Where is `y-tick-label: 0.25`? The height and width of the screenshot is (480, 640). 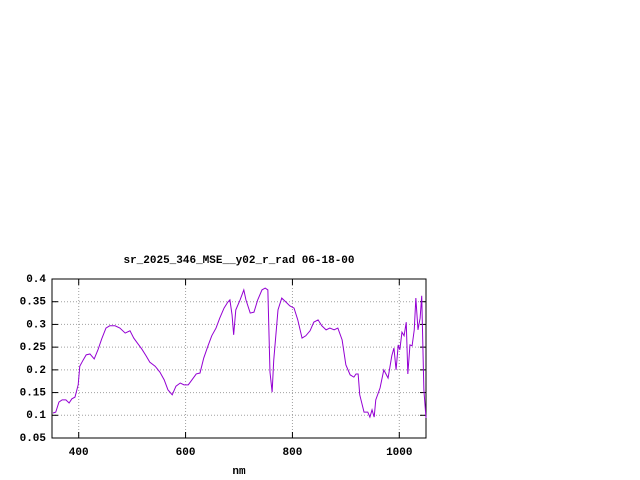
y-tick-label: 0.25 is located at coordinates (33, 348).